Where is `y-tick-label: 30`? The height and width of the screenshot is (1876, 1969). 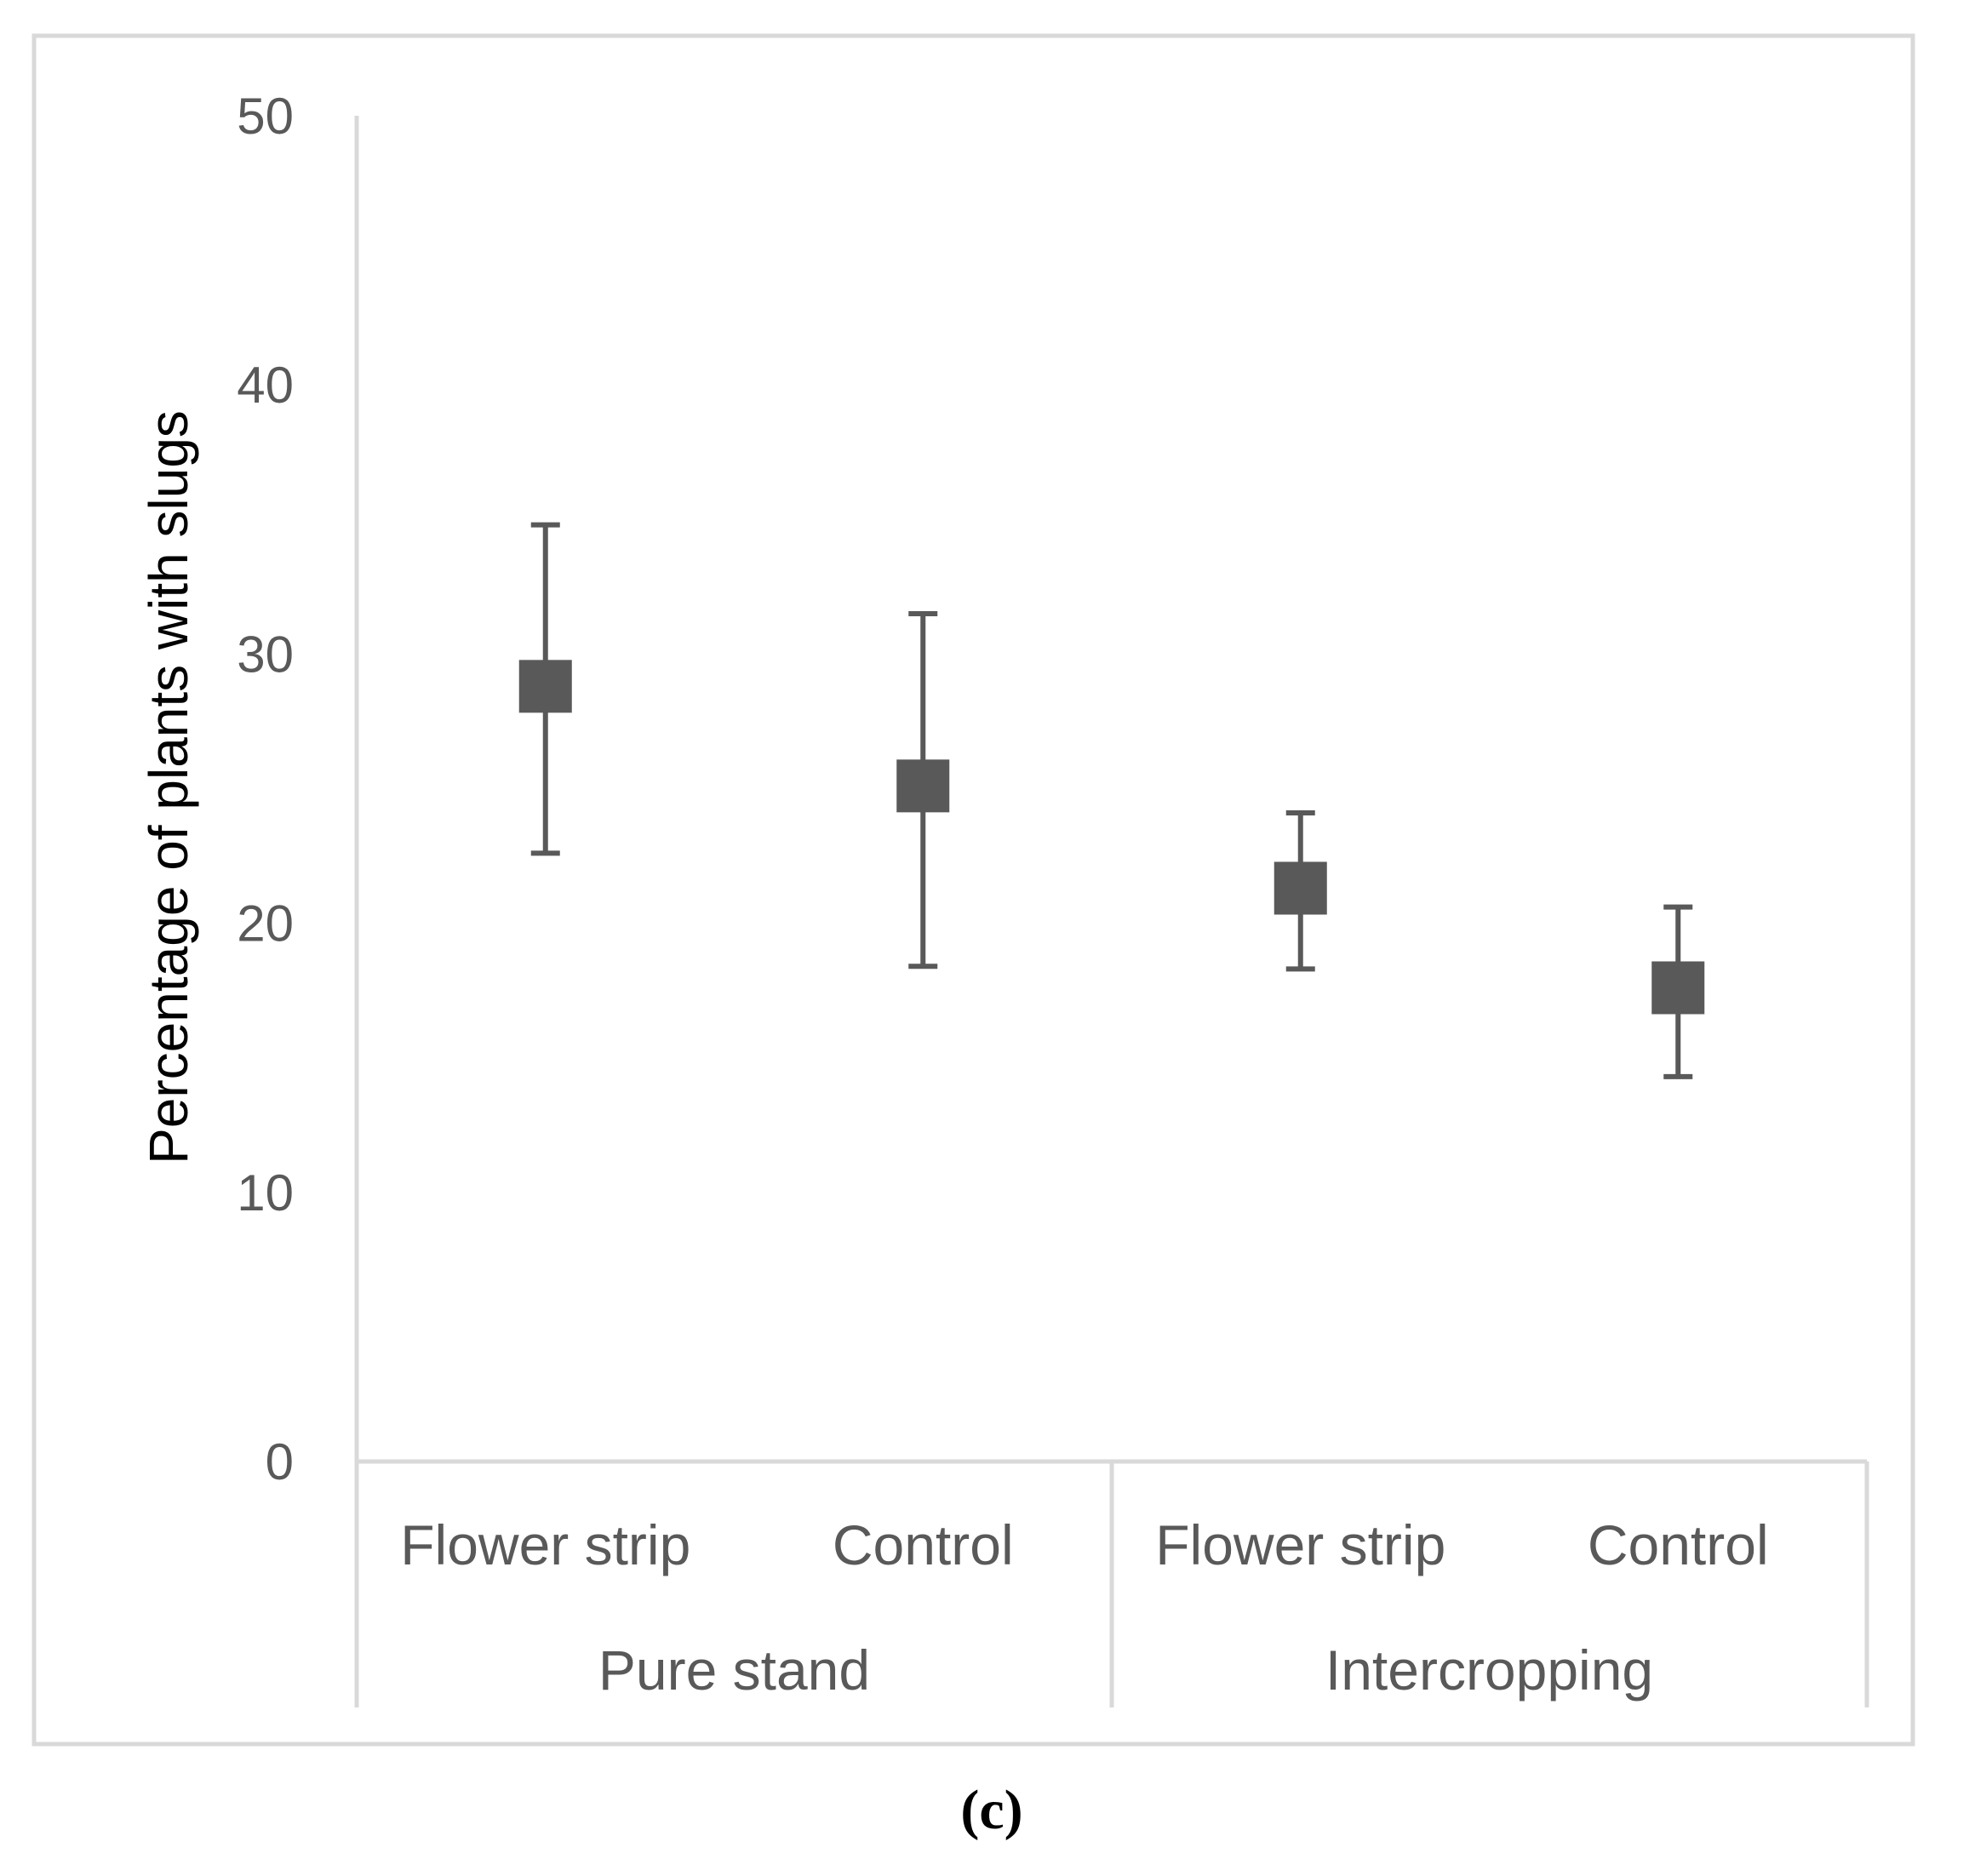
y-tick-label: 30 is located at coordinates (265, 654).